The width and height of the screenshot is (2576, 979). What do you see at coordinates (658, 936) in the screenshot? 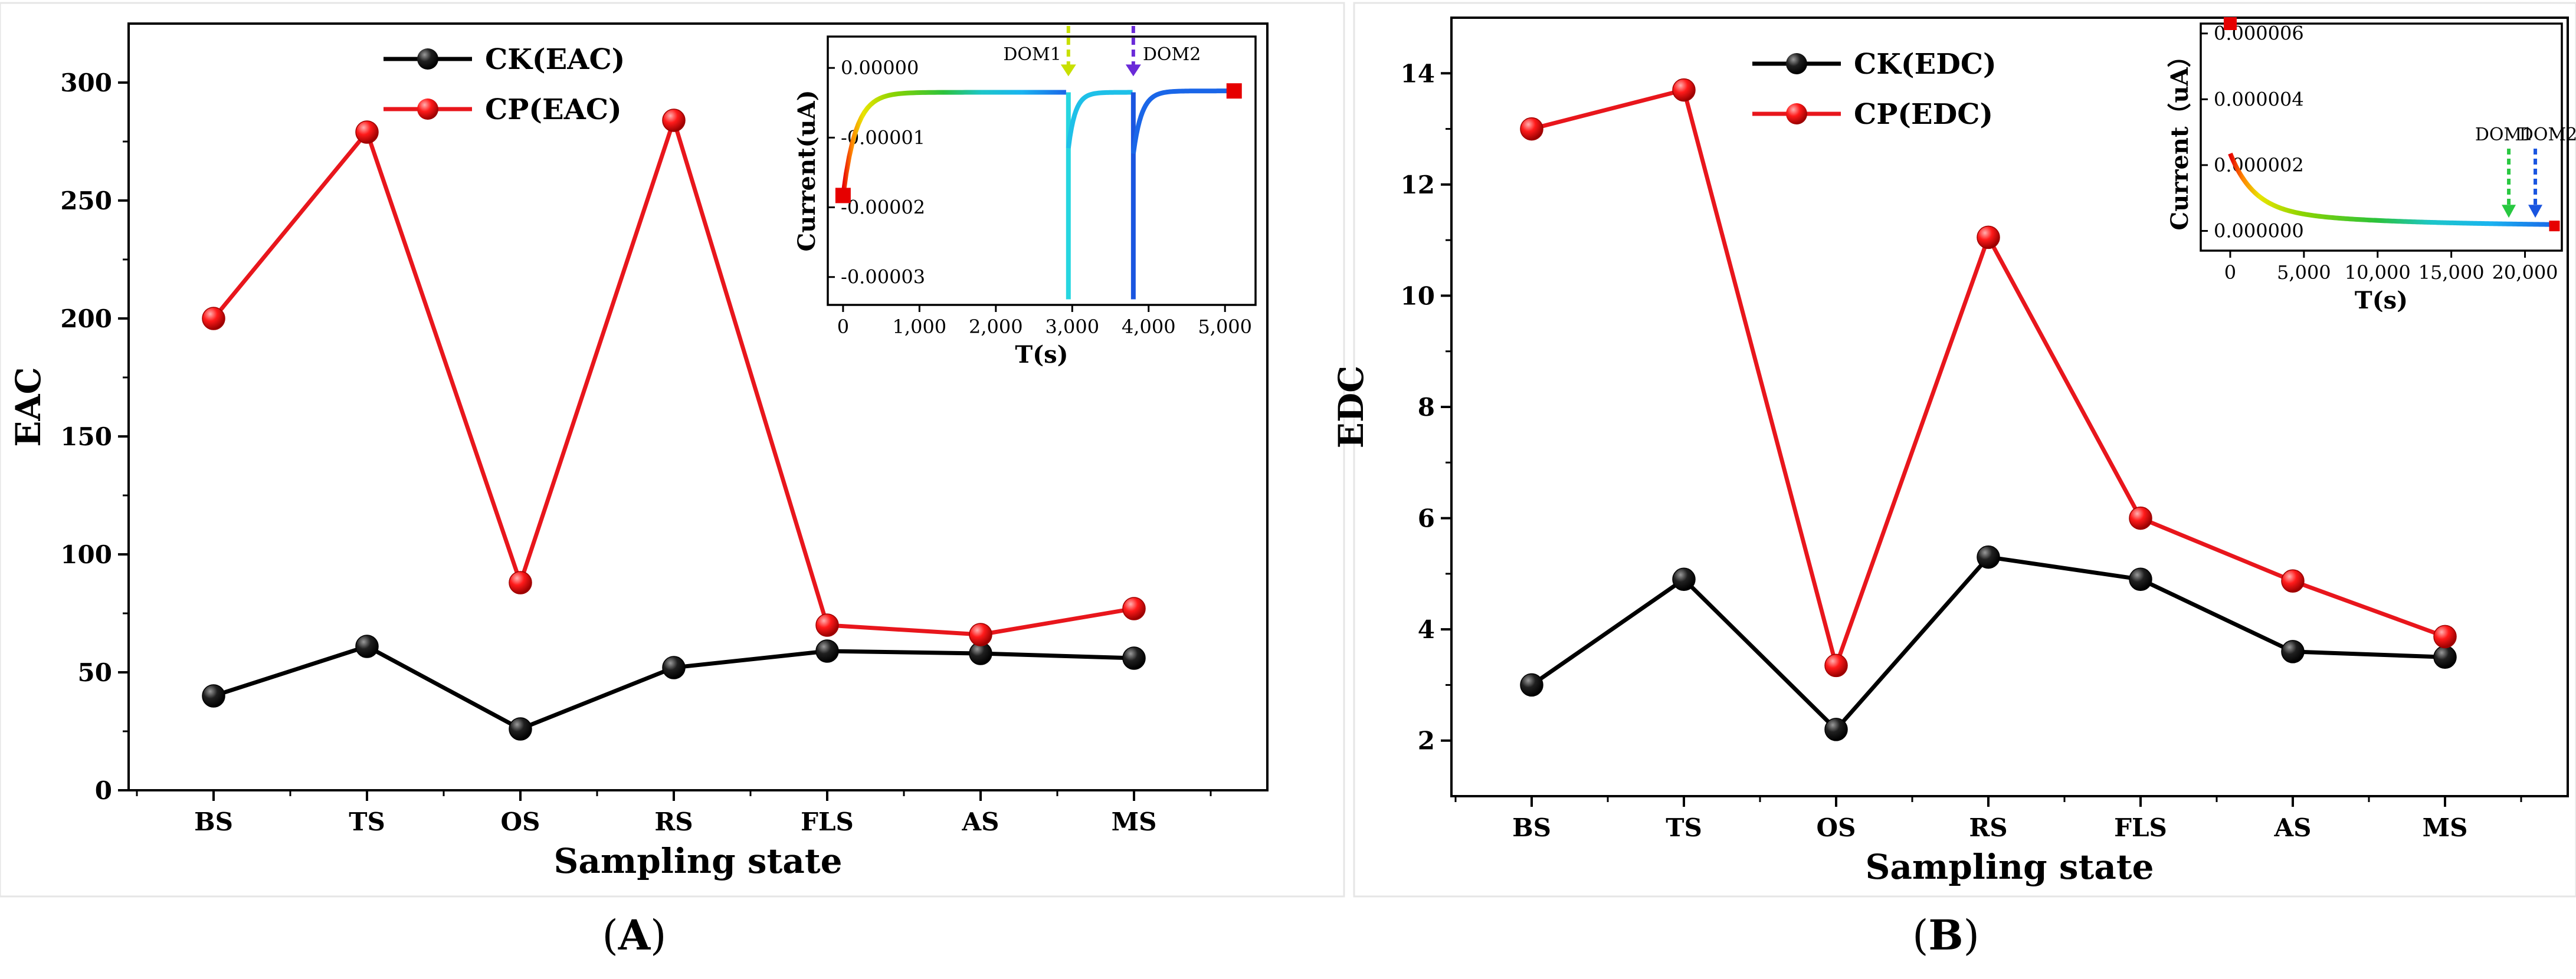
I see `caption-paren: )` at bounding box center [658, 936].